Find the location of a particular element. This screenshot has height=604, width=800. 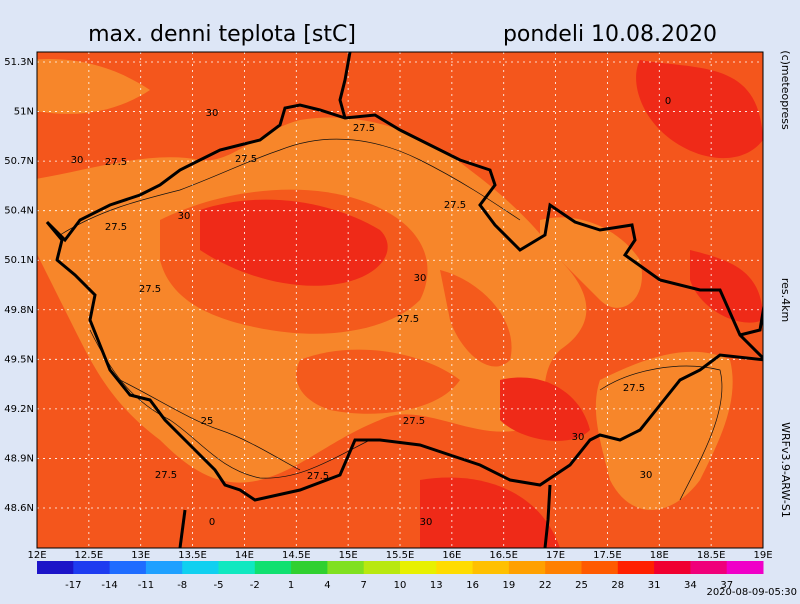

lon-label: 16E is located at coordinates (451, 555).